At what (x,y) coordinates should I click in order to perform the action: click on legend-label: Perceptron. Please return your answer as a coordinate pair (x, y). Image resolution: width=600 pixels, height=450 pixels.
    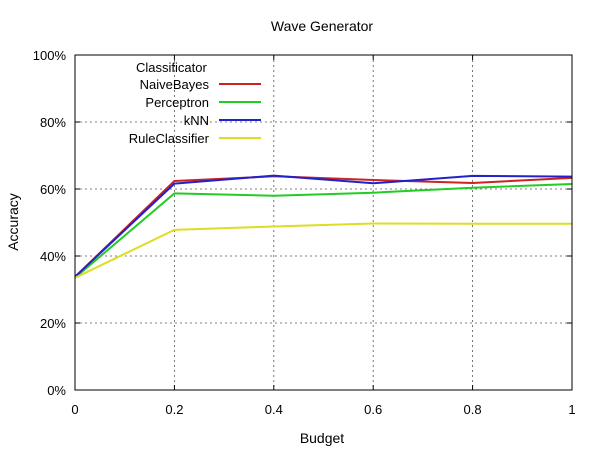
    Looking at the image, I should click on (177, 102).